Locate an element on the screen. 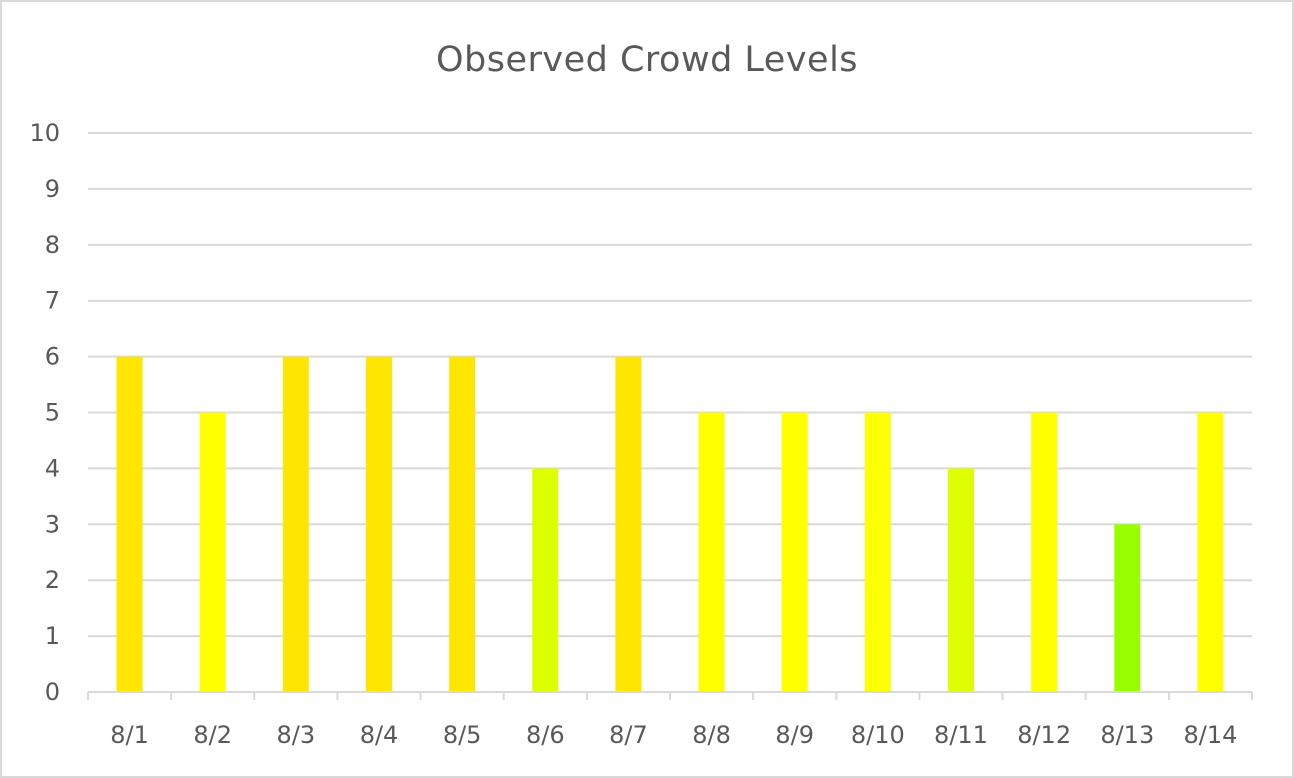  x-tick-label: 8/6 is located at coordinates (545, 735).